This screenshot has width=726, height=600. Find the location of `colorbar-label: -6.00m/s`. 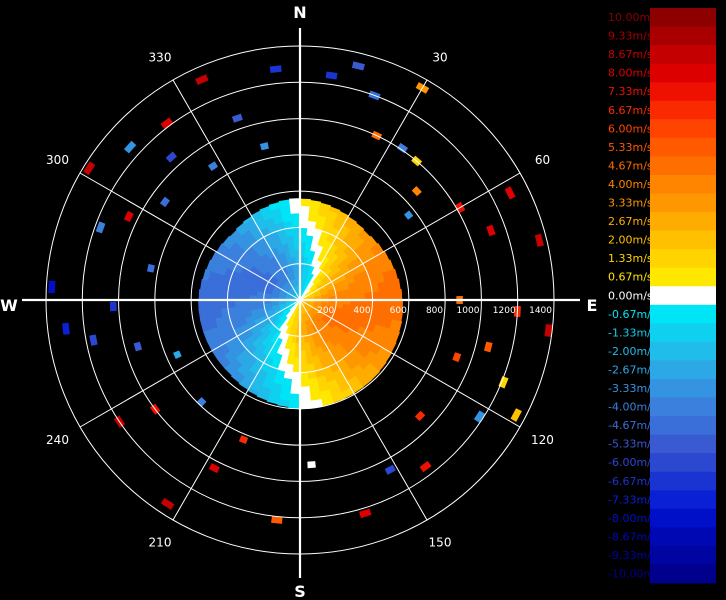

colorbar-label: -6.00m/s is located at coordinates (632, 462).